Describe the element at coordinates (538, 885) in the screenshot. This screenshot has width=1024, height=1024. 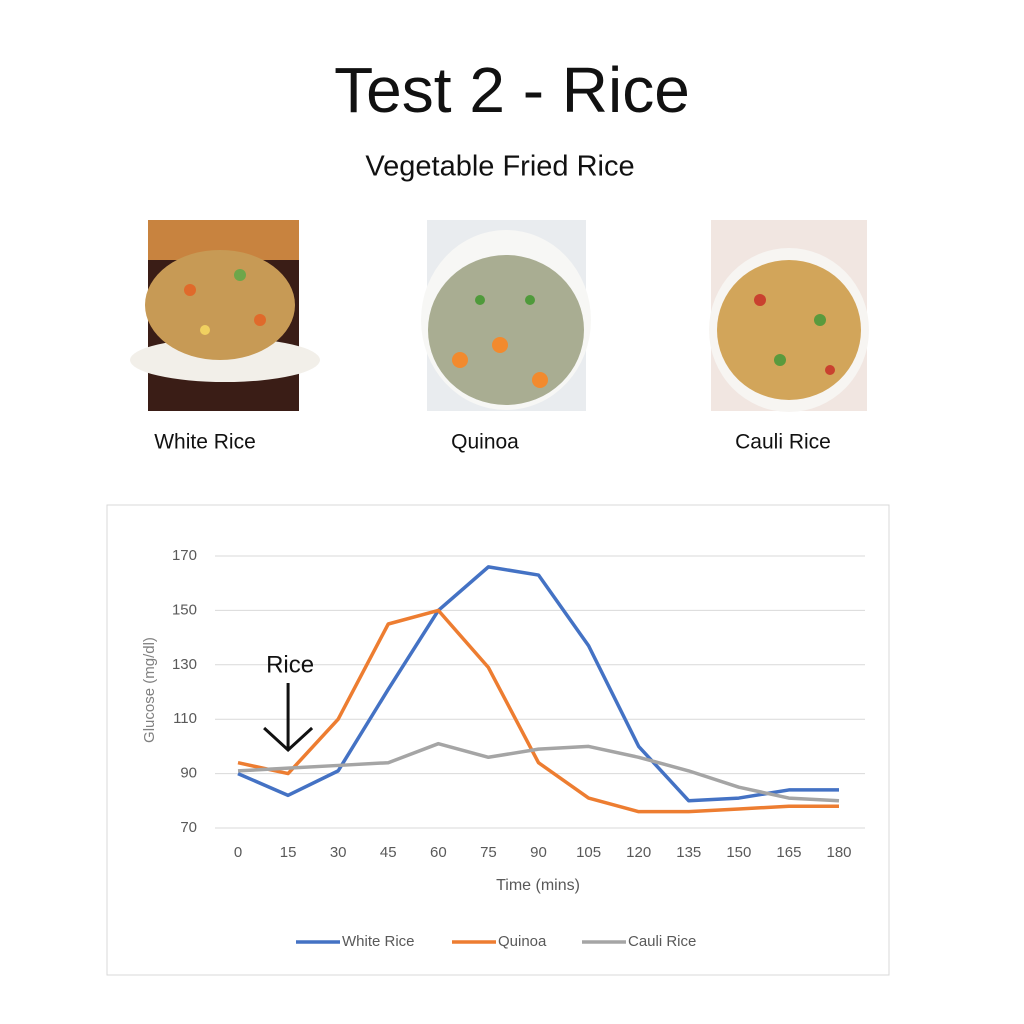
I see `x-axis-label: Time (mins)` at that location.